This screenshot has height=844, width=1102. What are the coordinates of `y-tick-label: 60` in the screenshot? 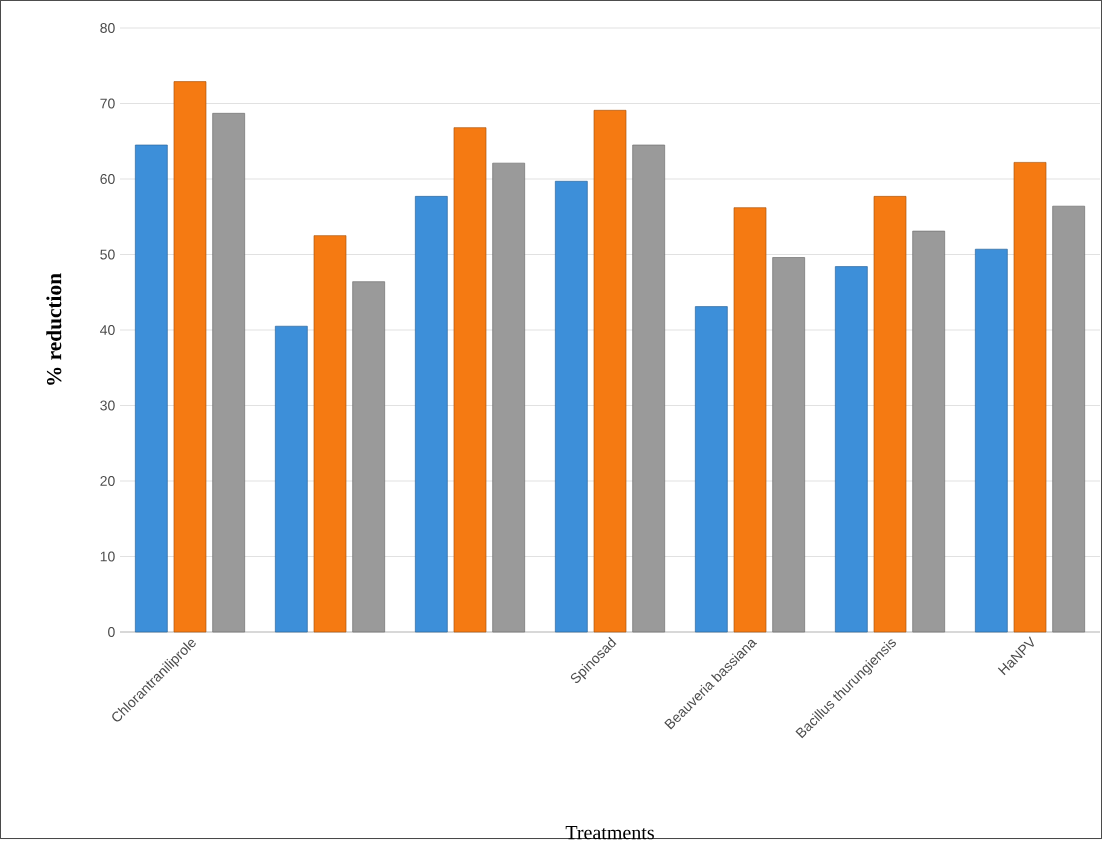 It's located at (107, 179).